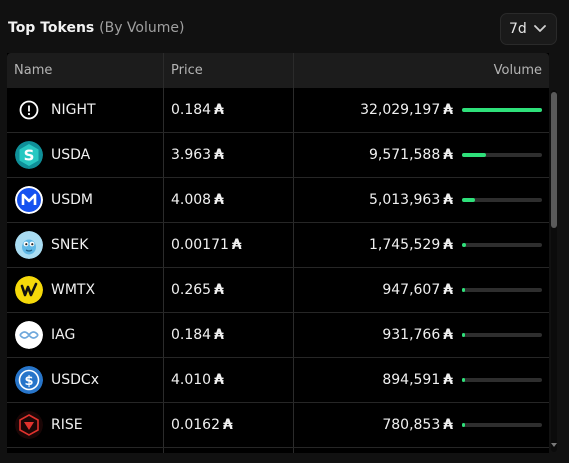 The height and width of the screenshot is (463, 569). I want to click on panel-title: Top Tokens (By Volume), so click(96, 28).